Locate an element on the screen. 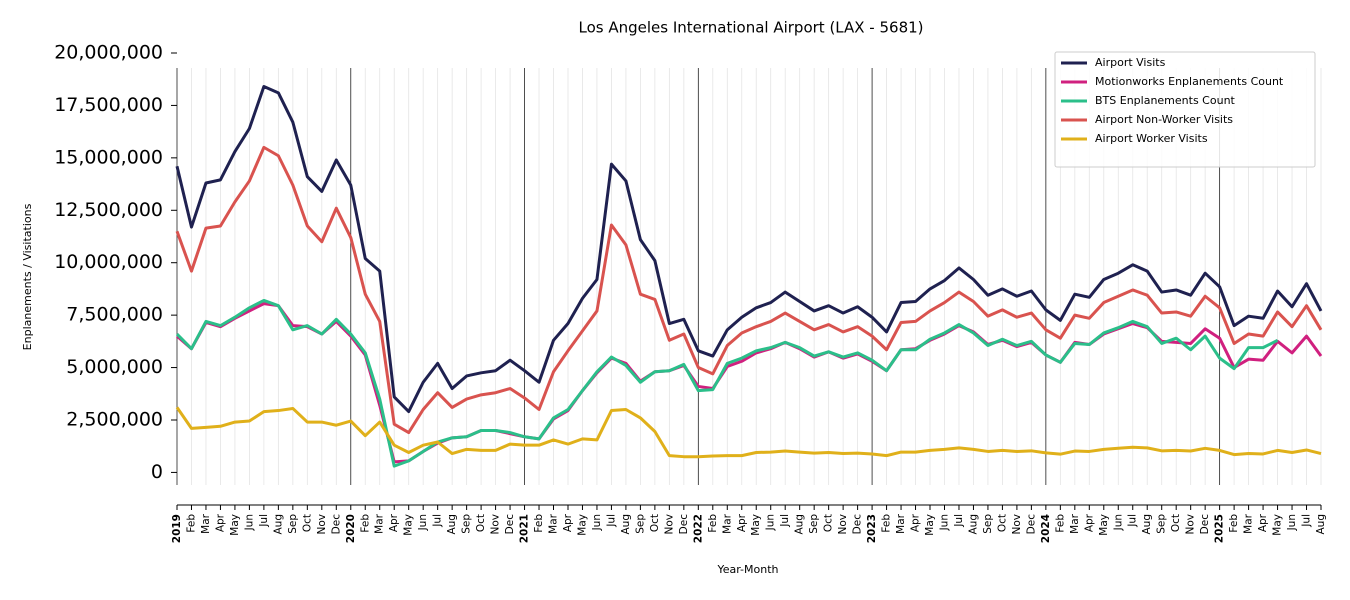 The width and height of the screenshot is (1350, 600). x-tick-label: 2020 is located at coordinates (351, 528).